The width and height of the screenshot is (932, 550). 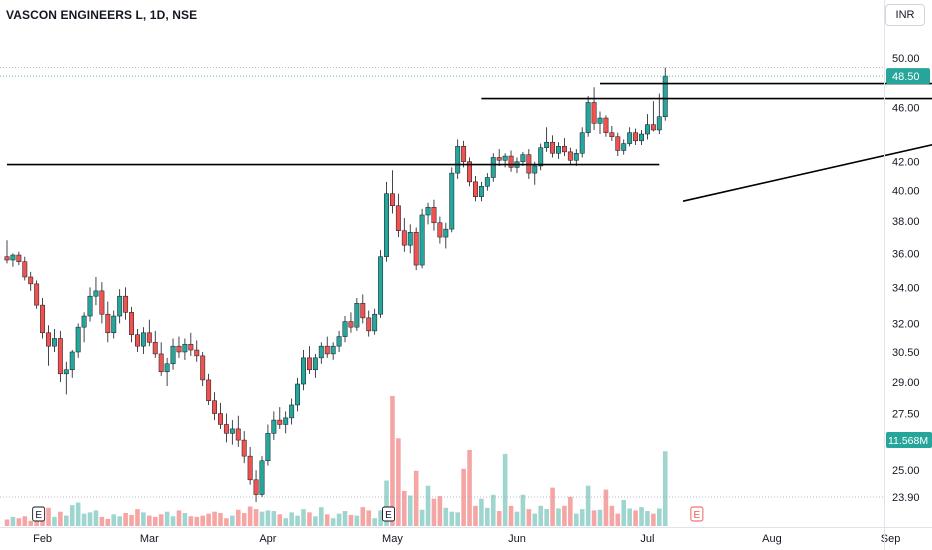 I want to click on price-tick-label: 50.00, so click(x=906, y=59).